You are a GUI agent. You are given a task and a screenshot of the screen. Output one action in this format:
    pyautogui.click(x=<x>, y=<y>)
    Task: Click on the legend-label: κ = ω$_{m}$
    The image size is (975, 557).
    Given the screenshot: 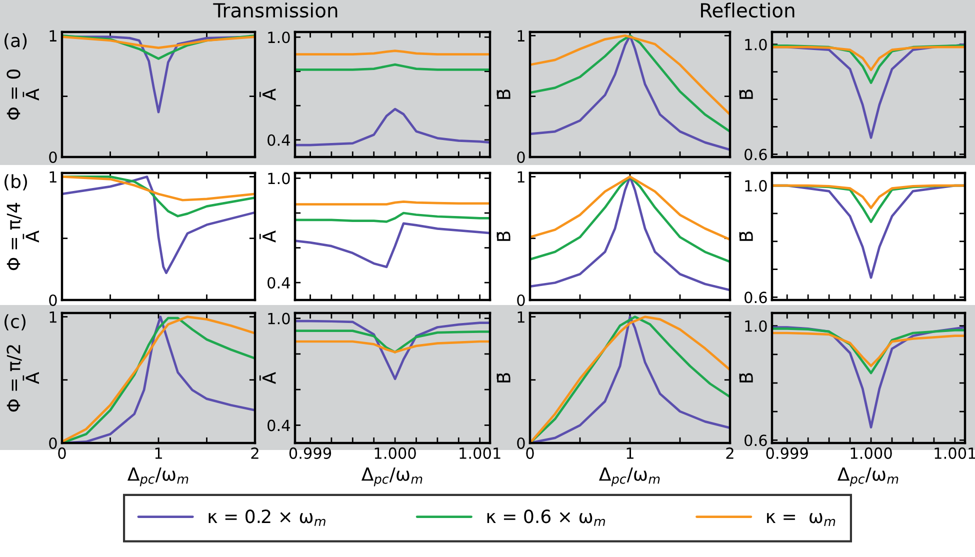 What is the action you would take?
    pyautogui.click(x=801, y=519)
    